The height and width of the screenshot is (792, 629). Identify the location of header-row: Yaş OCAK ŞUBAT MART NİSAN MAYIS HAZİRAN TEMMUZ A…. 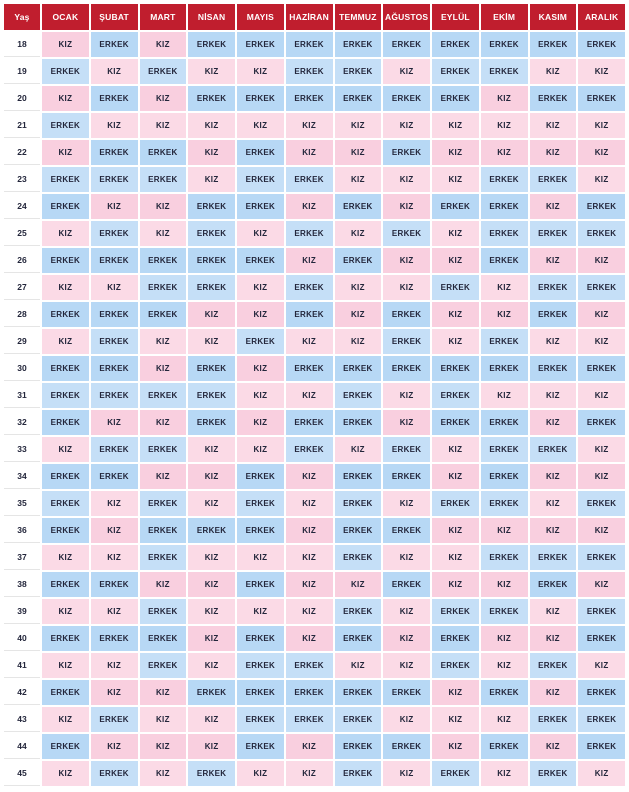
(314, 17).